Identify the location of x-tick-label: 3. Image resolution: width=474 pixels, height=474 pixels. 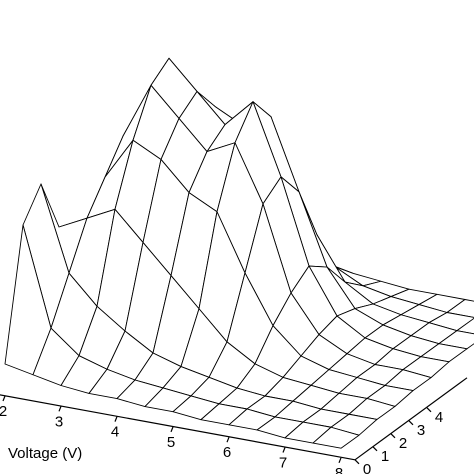
(59, 421).